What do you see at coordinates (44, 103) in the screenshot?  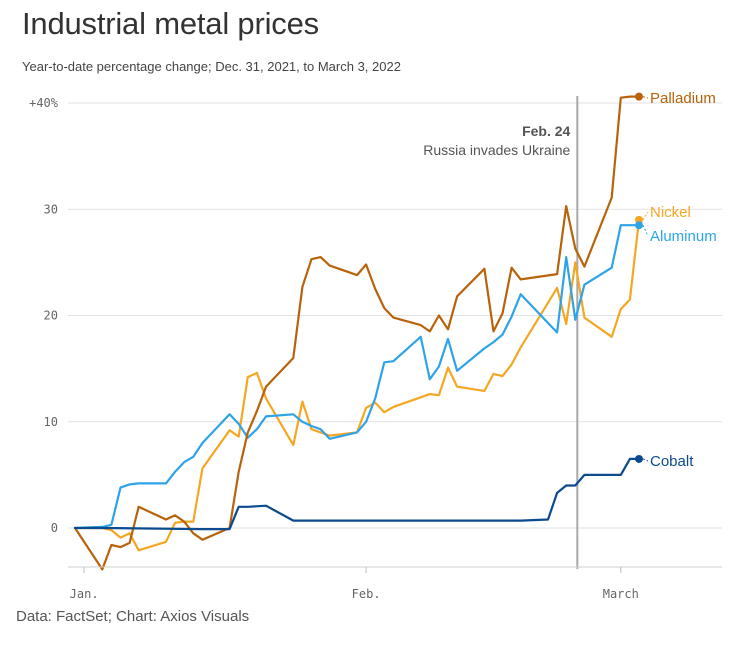 I see `y-tick-label: +40%` at bounding box center [44, 103].